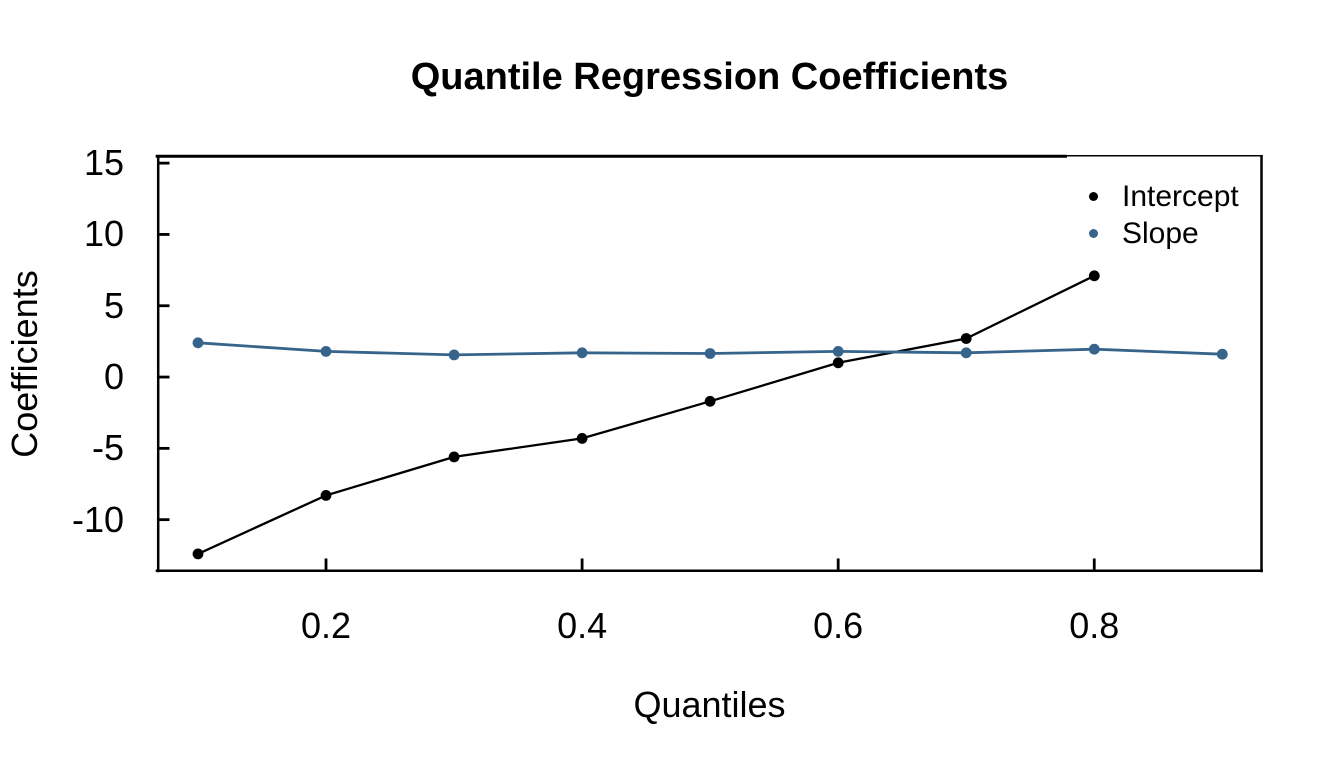 The image size is (1344, 768). What do you see at coordinates (838, 625) in the screenshot?
I see `x-tick-label: 0.6` at bounding box center [838, 625].